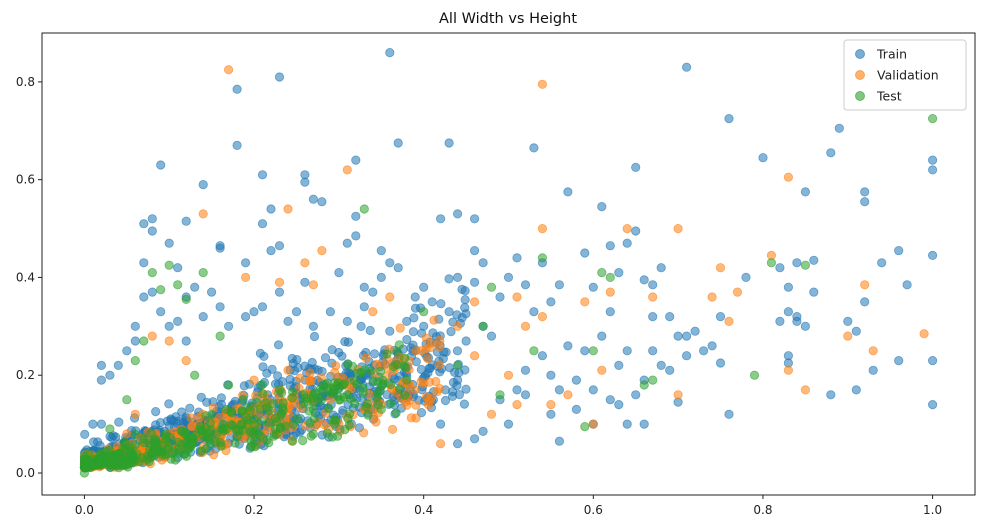 The width and height of the screenshot is (981, 528). Describe the element at coordinates (84, 510) in the screenshot. I see `x-tick-label: 0.0` at that location.